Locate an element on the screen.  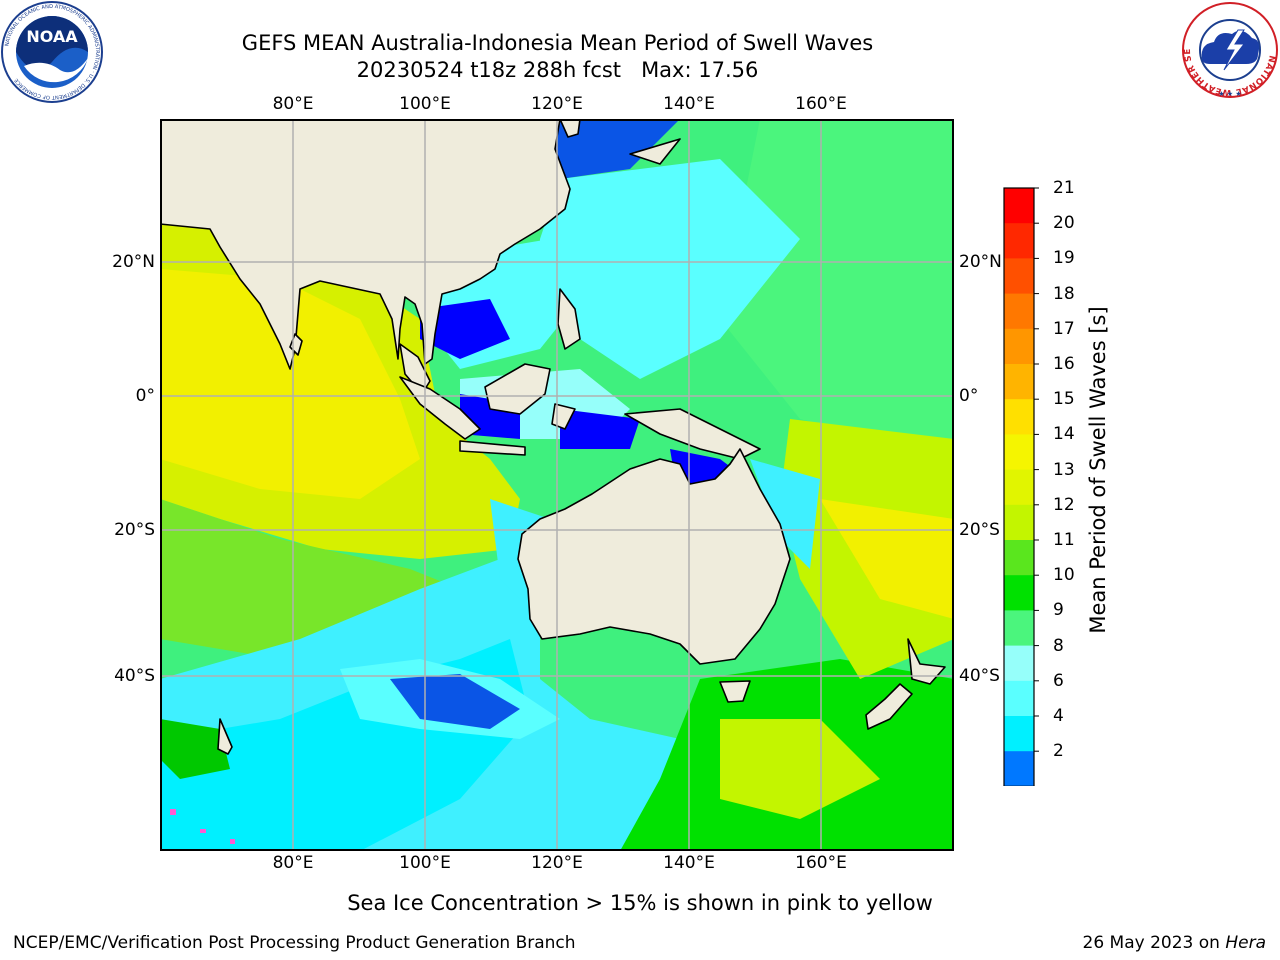
lon-tick-top: 160°E is located at coordinates (821, 104).